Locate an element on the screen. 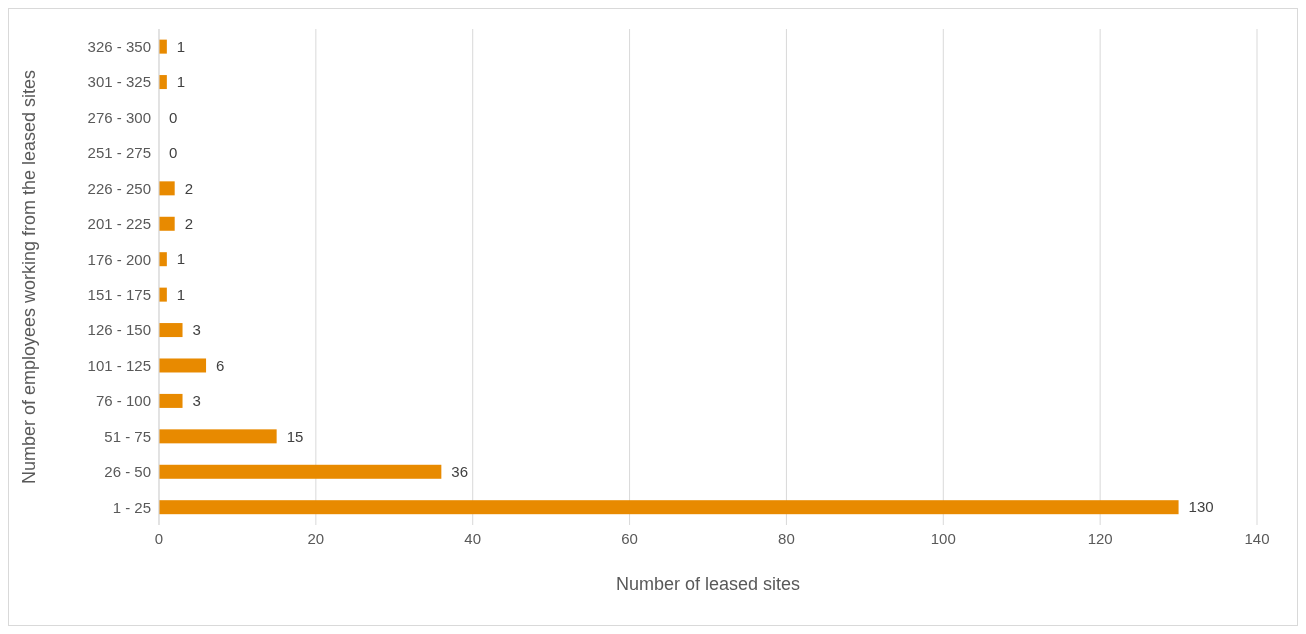 This screenshot has height=634, width=1306. x-tick-label: 40 is located at coordinates (473, 538).